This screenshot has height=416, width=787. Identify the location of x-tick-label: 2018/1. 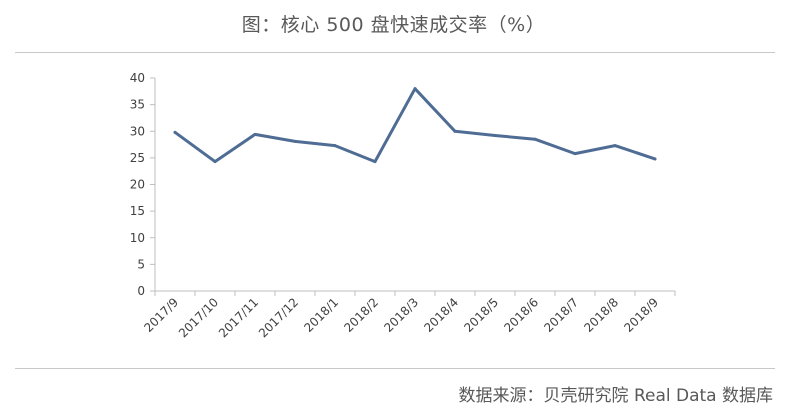
(321, 315).